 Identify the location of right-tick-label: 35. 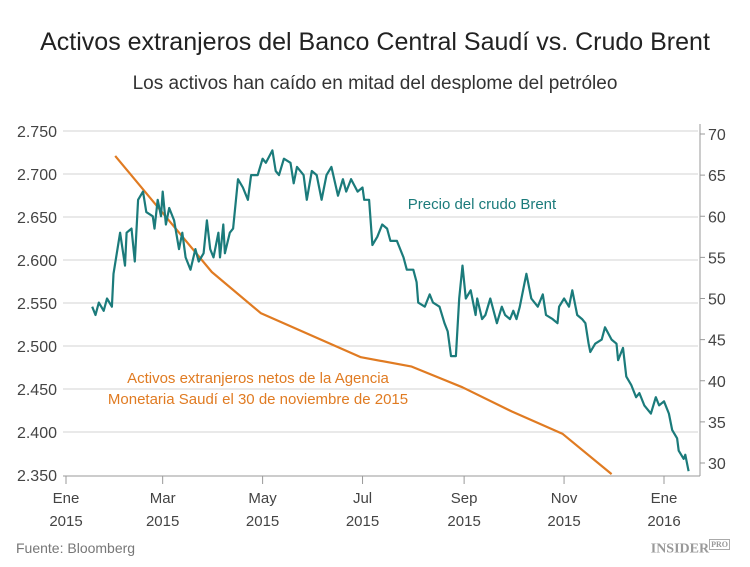
(717, 423).